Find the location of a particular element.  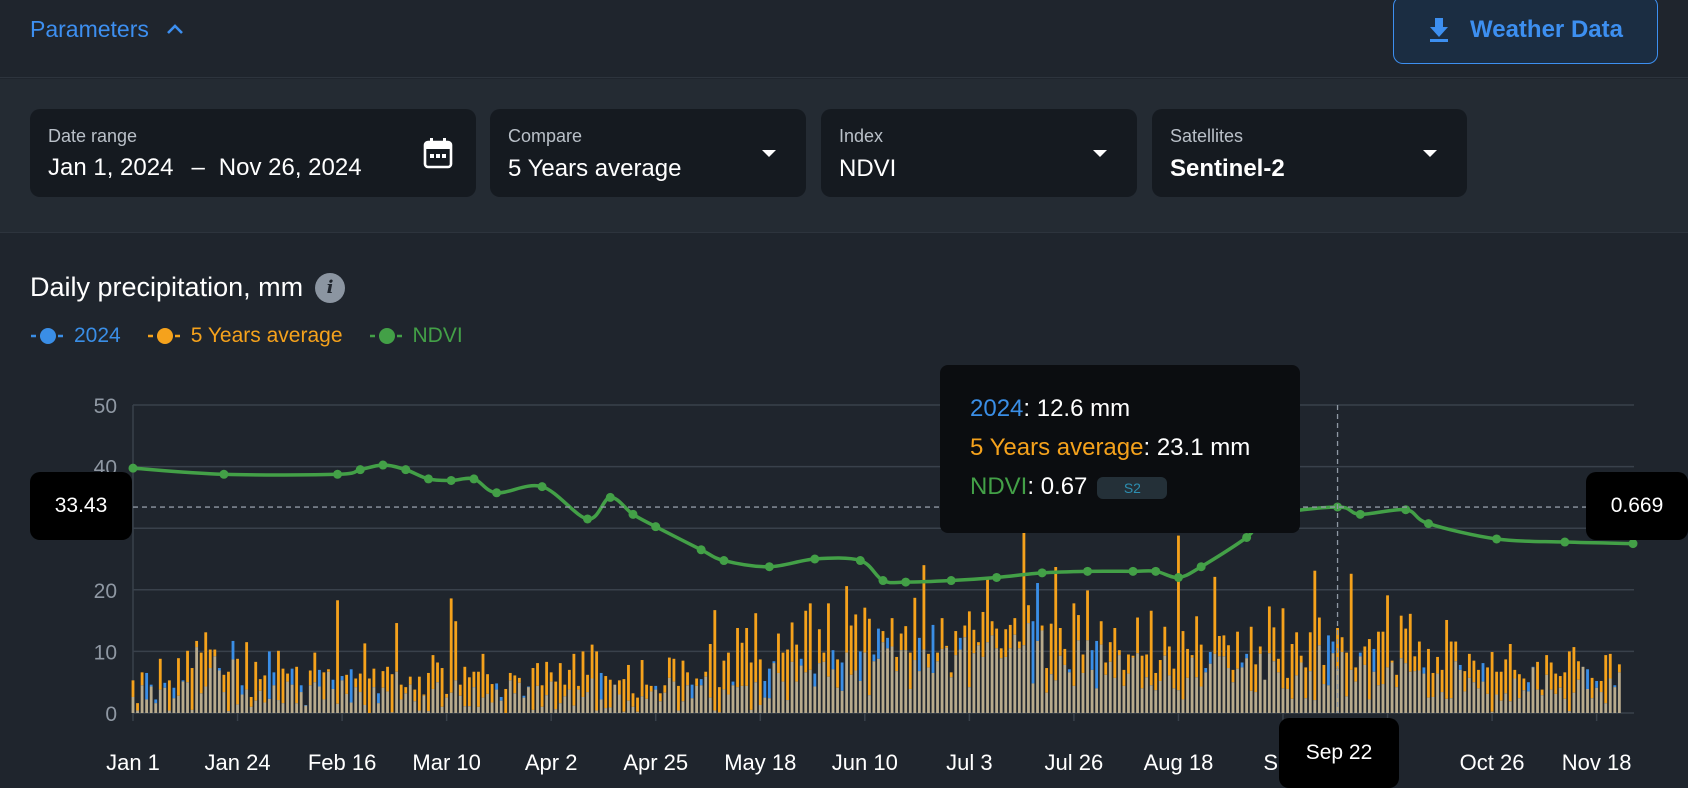

x-tick-label: Jun 10 is located at coordinates (865, 762).